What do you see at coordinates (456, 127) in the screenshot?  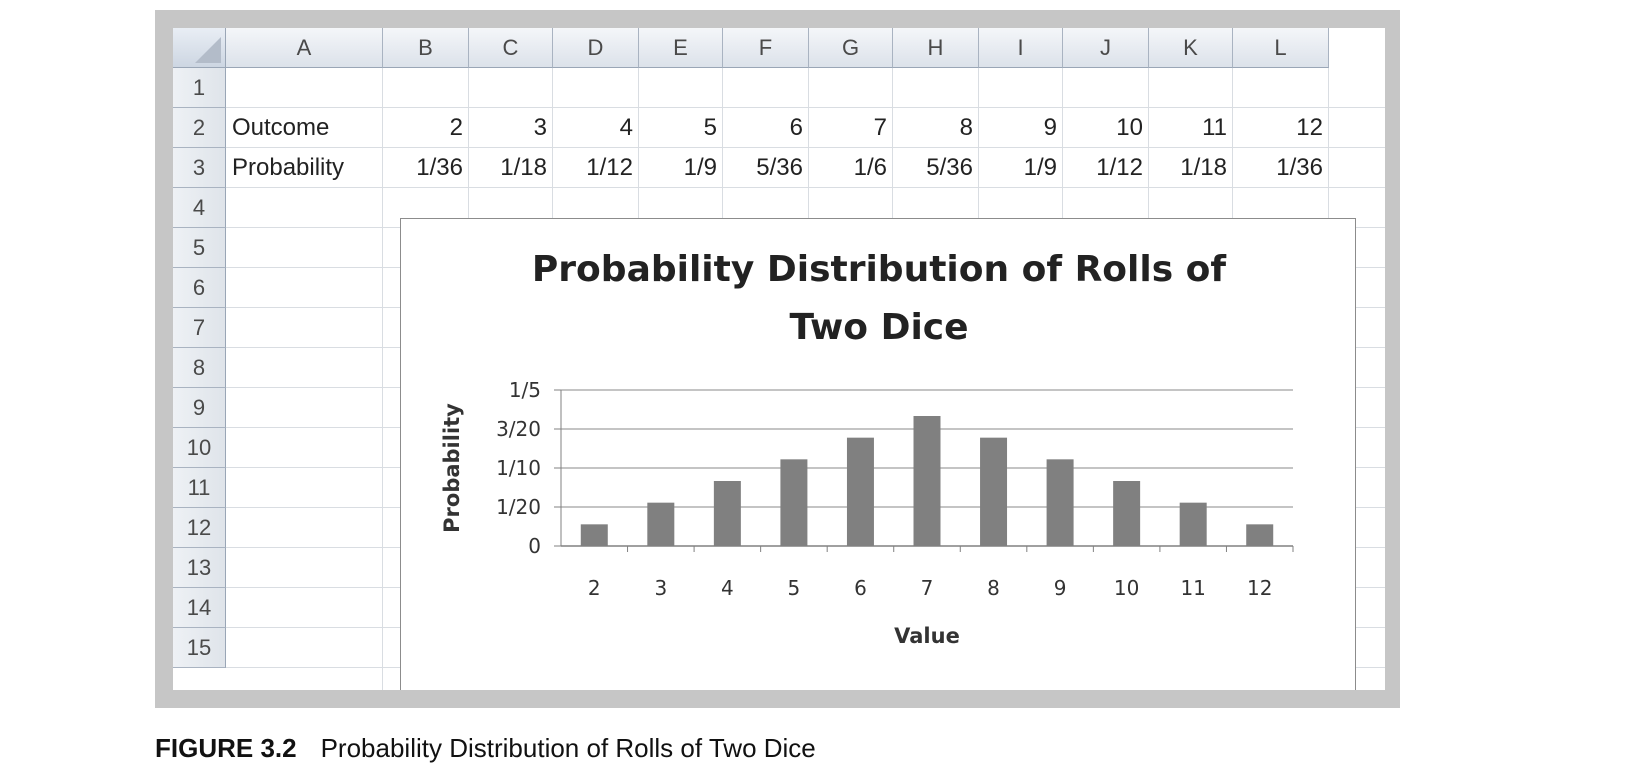 I see `cell-outcome-value: 2` at bounding box center [456, 127].